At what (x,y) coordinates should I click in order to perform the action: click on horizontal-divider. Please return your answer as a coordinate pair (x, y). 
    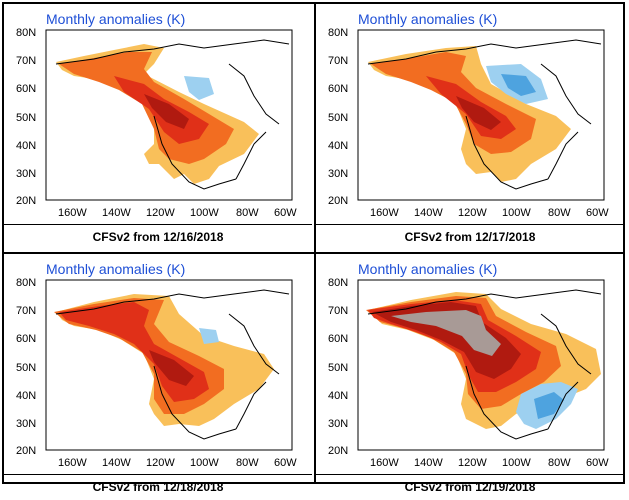
    Looking at the image, I should click on (313, 253).